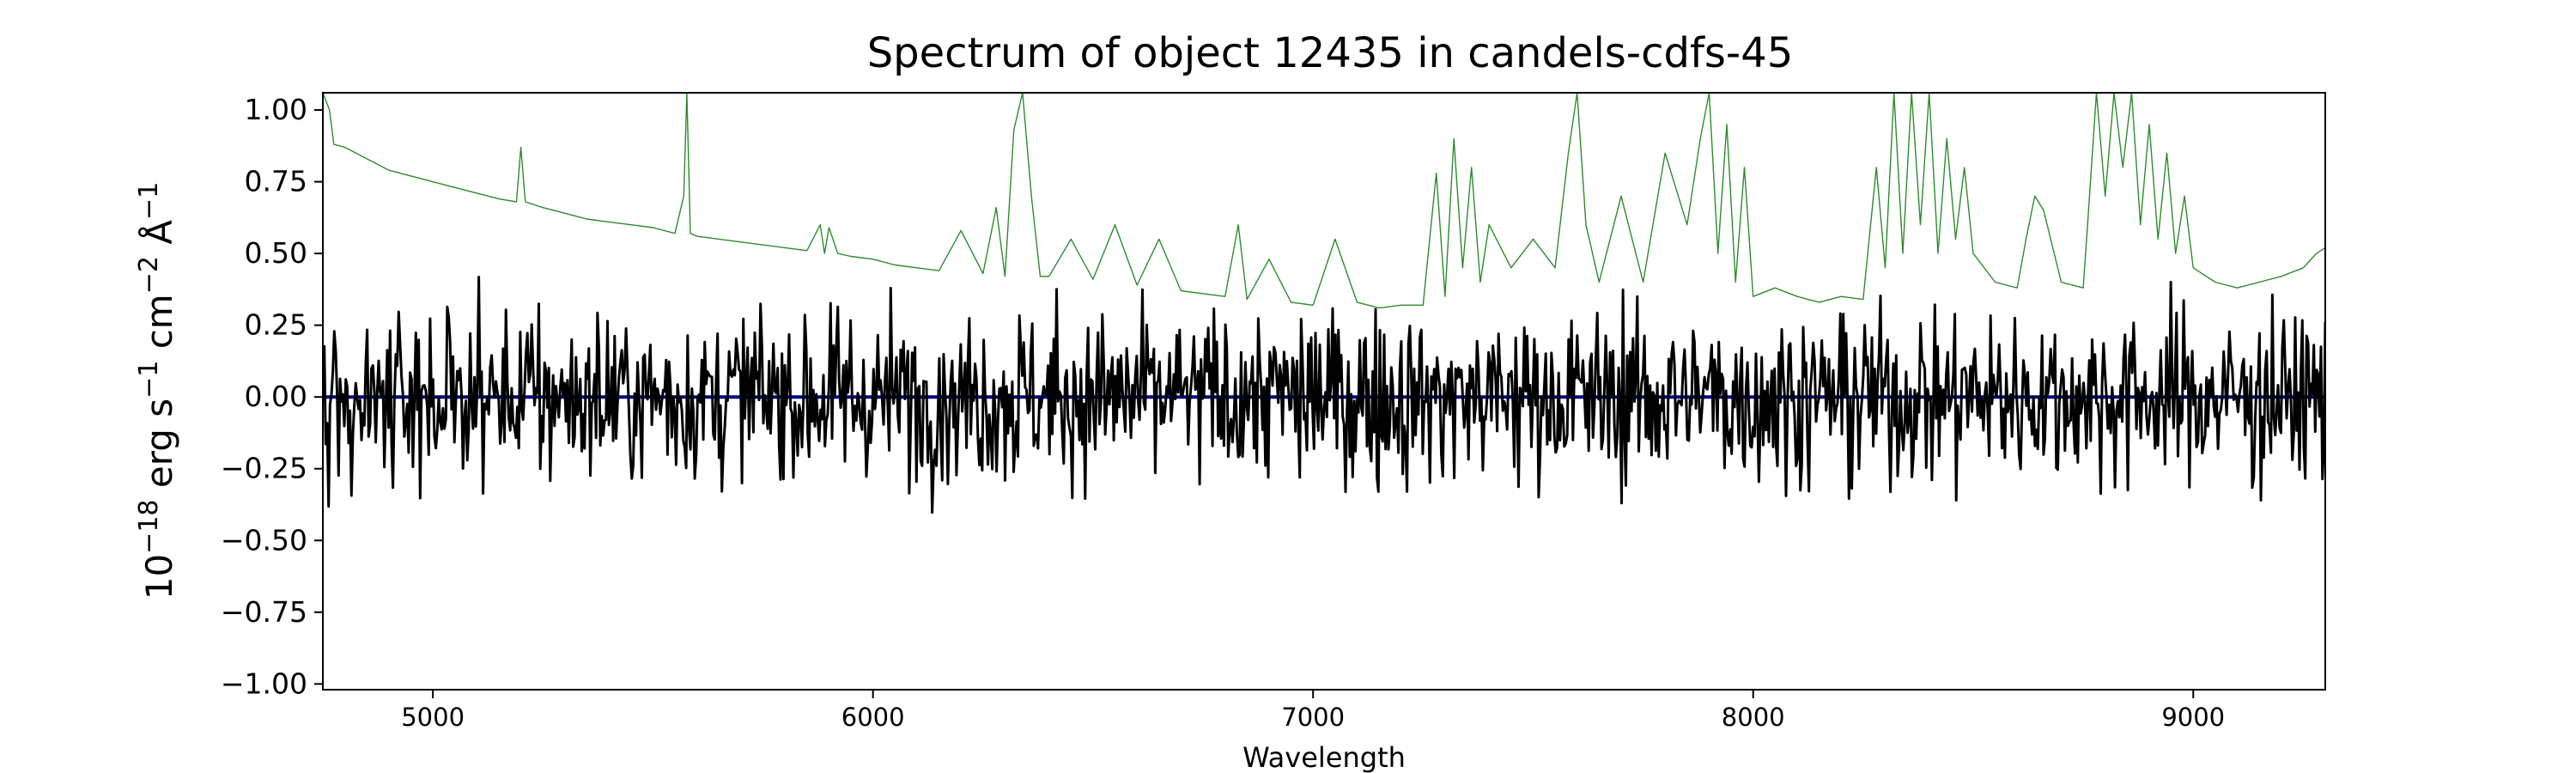  I want to click on y-tick-label: 1.00, so click(276, 109).